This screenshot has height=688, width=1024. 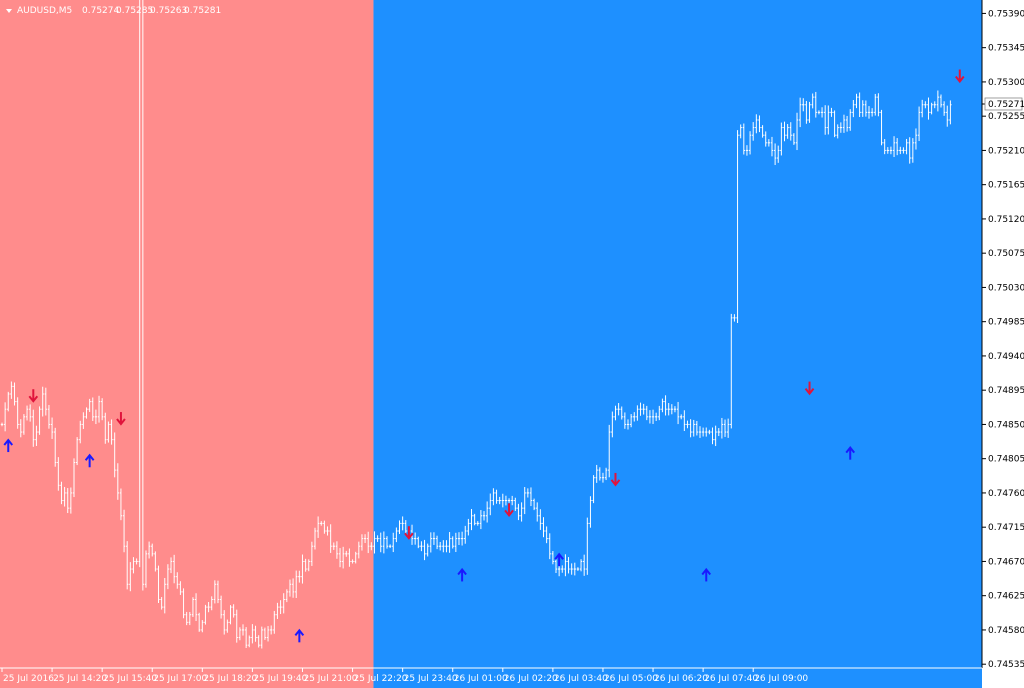 What do you see at coordinates (202, 11) in the screenshot?
I see `ohlc-close: 0.75281` at bounding box center [202, 11].